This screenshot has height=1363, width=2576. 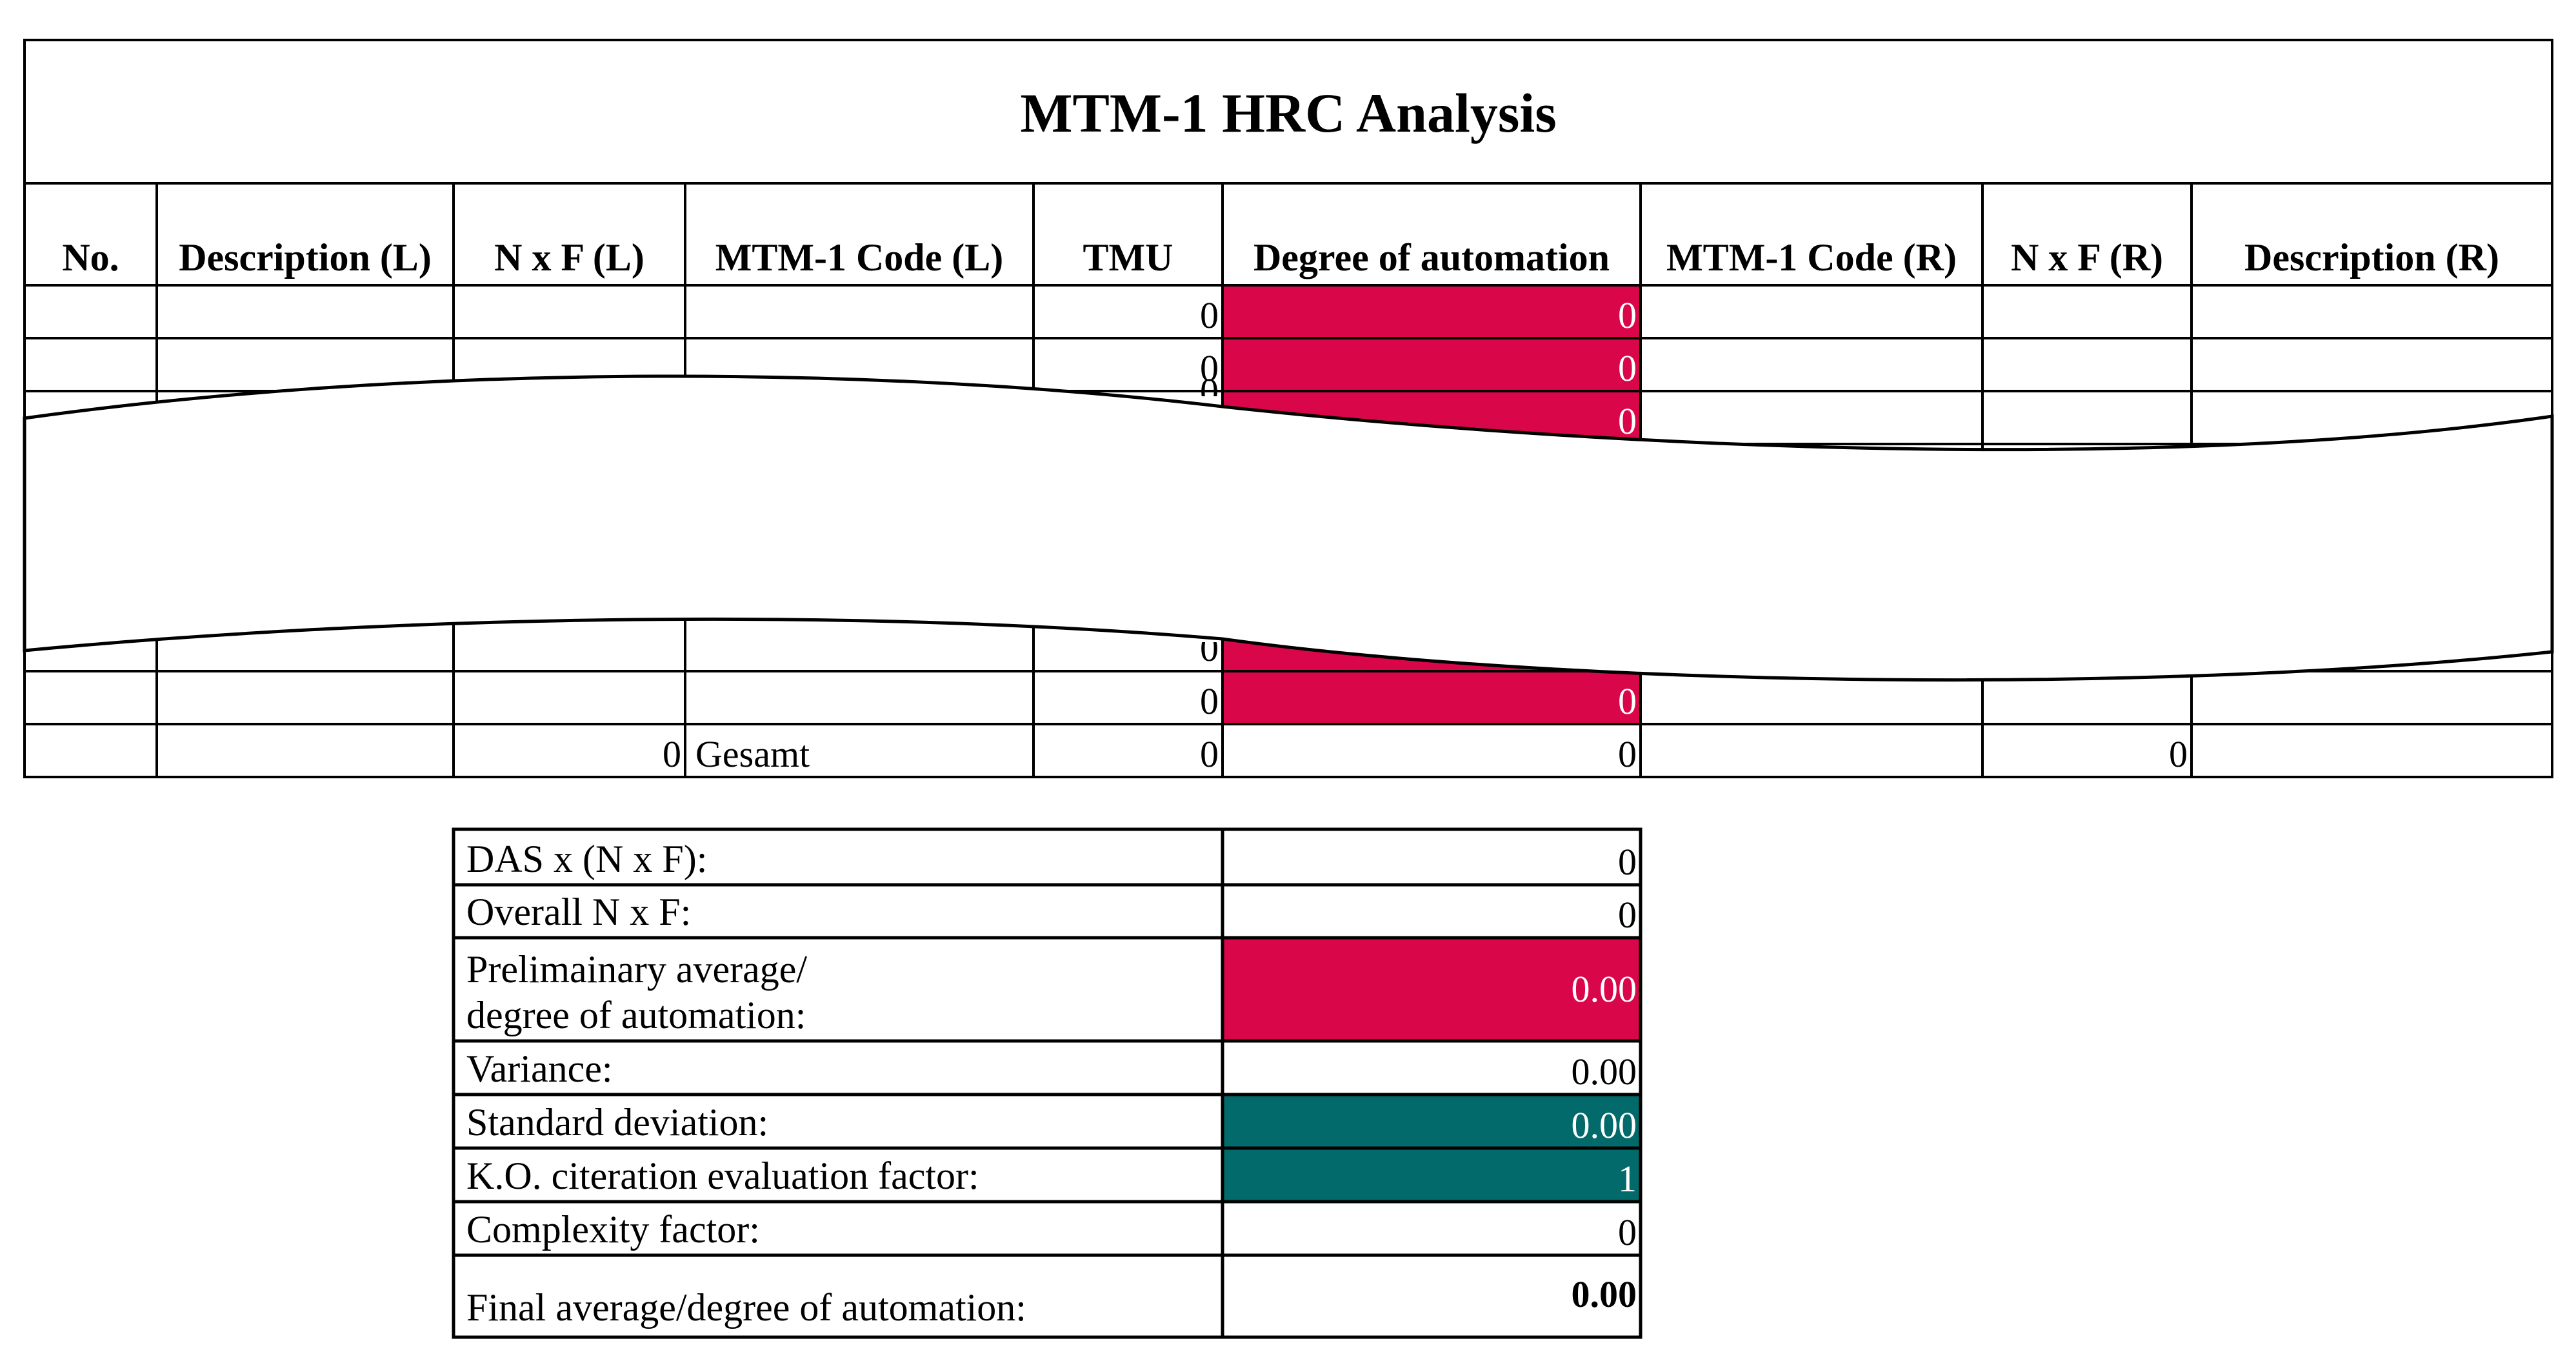 What do you see at coordinates (1604, 1125) in the screenshot?
I see `summary-value-standard-deviation: 0.00` at bounding box center [1604, 1125].